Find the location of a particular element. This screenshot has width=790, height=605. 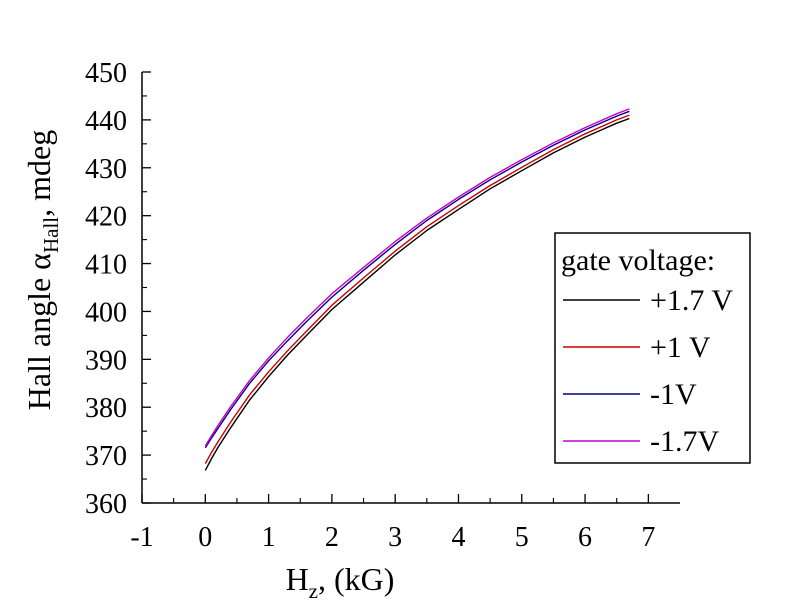

legend-label-2: -1V is located at coordinates (673, 394).